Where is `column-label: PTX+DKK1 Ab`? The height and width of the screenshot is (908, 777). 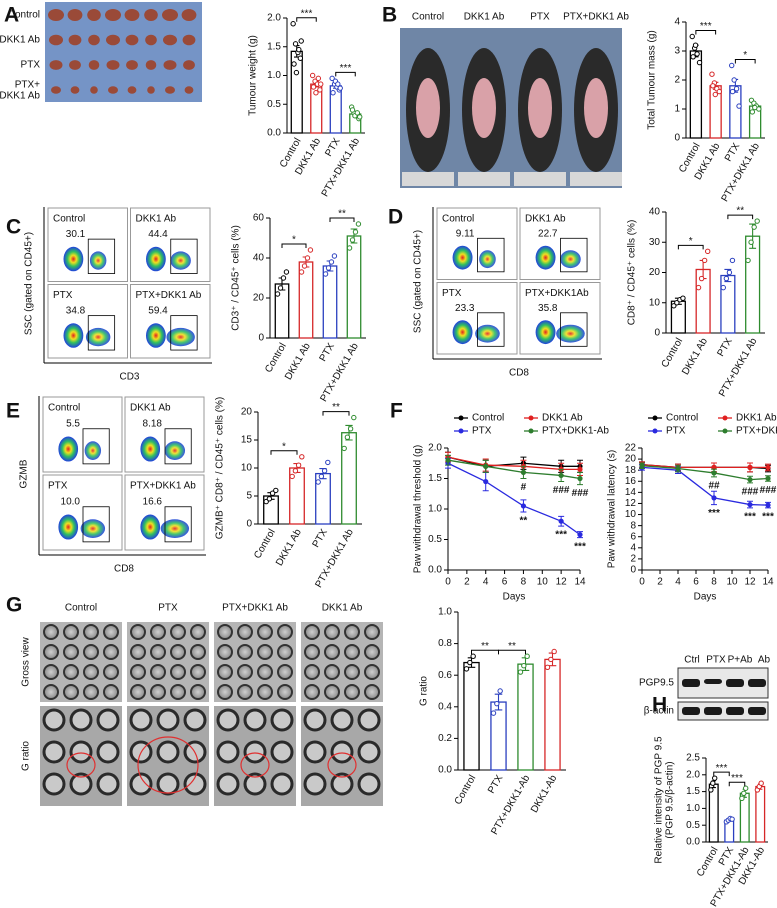 column-label: PTX+DKK1 Ab is located at coordinates (255, 608).